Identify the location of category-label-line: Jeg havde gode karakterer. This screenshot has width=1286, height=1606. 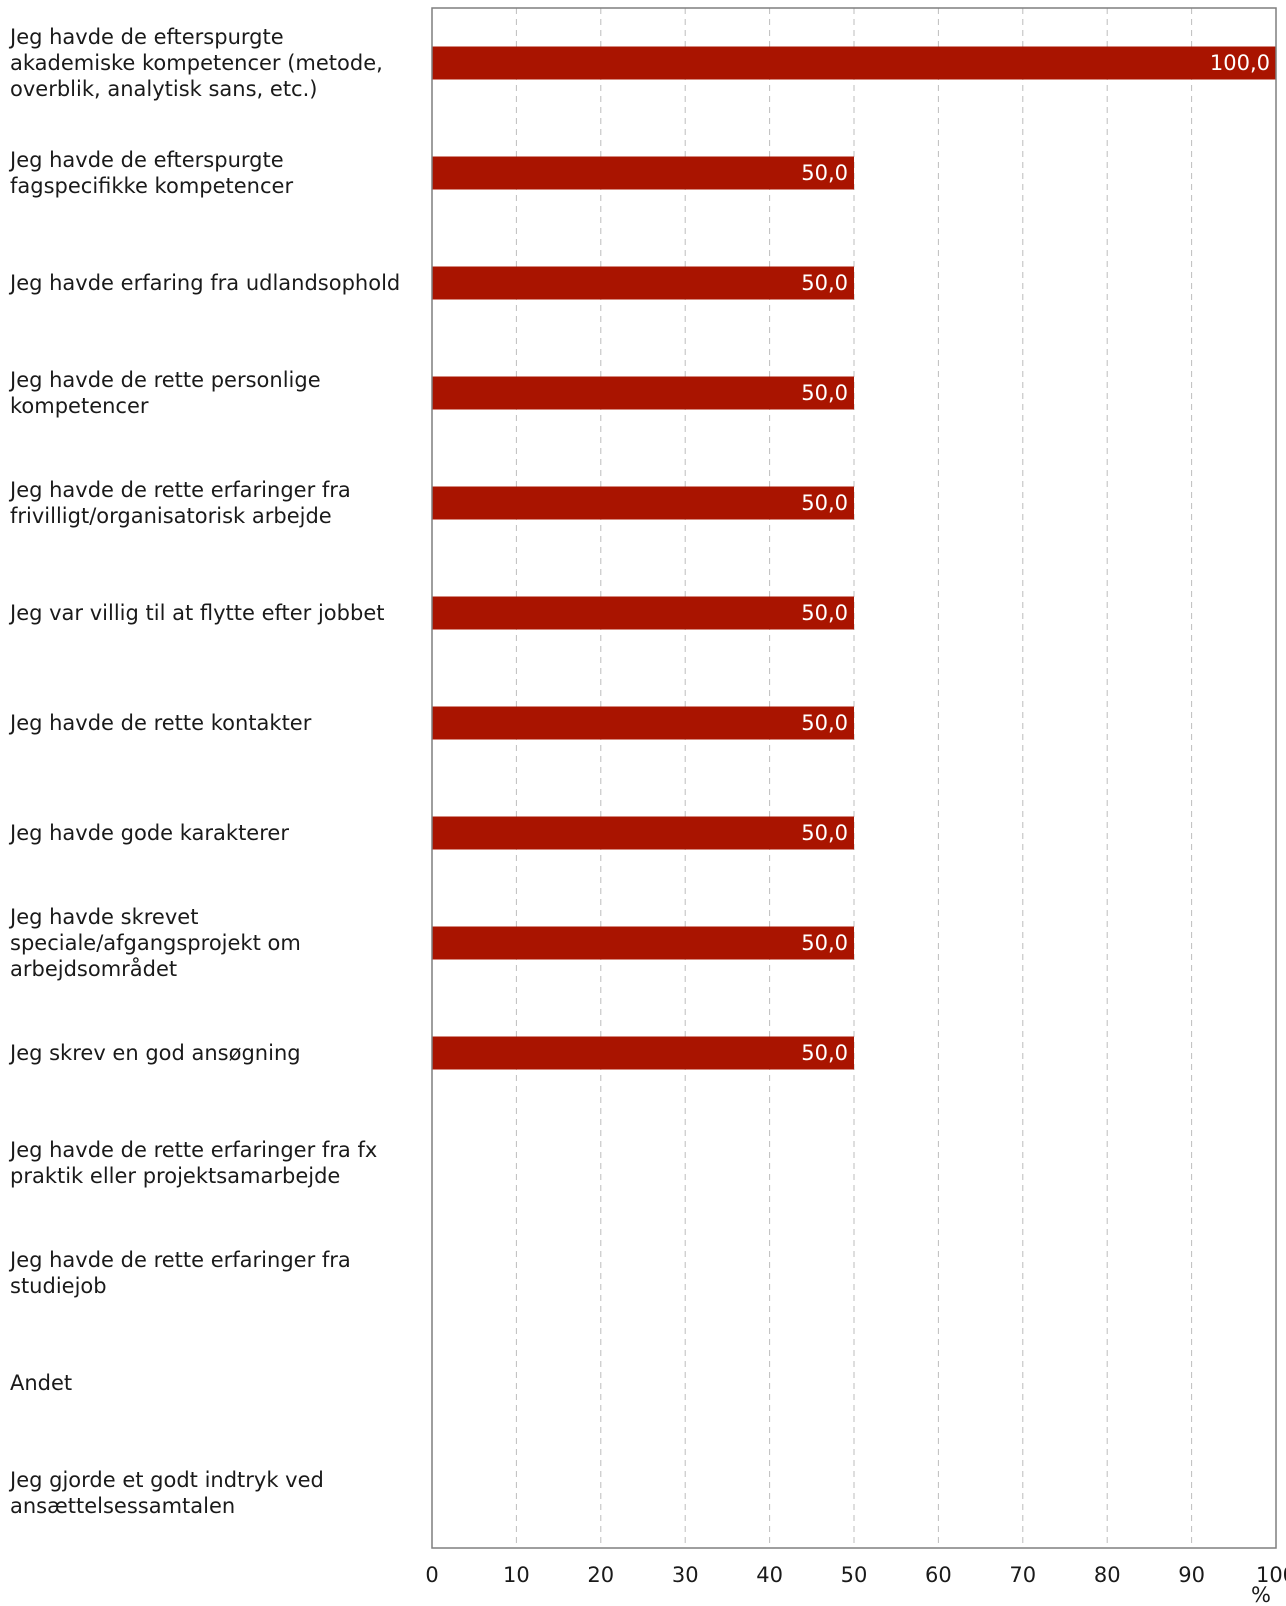
(148, 833).